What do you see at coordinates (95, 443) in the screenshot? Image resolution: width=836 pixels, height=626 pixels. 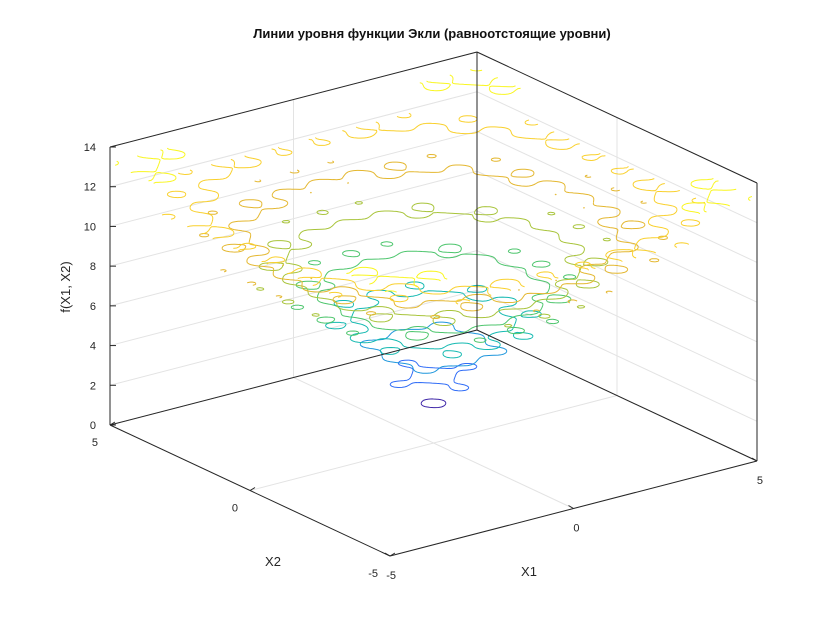 I see `y-tick-label: 5` at bounding box center [95, 443].